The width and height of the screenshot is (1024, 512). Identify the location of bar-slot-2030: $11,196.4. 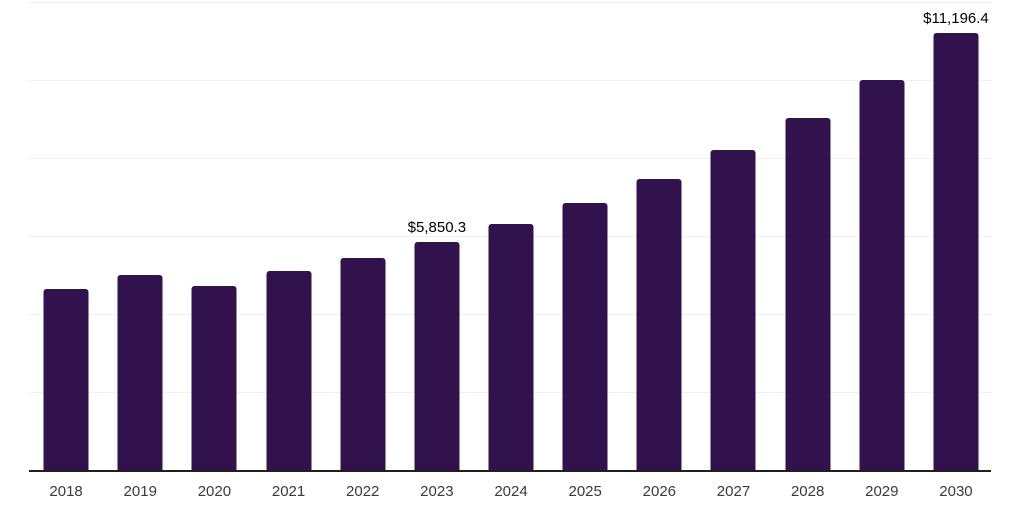
(956, 236).